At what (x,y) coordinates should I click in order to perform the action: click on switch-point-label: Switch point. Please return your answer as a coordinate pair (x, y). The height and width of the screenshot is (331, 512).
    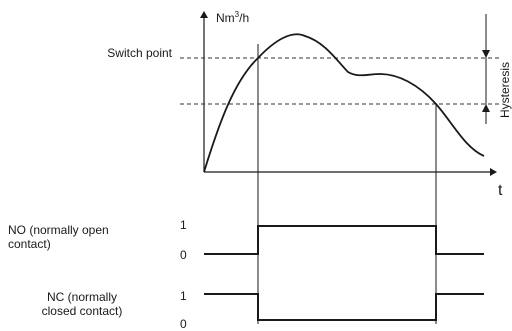
    Looking at the image, I should click on (139, 53).